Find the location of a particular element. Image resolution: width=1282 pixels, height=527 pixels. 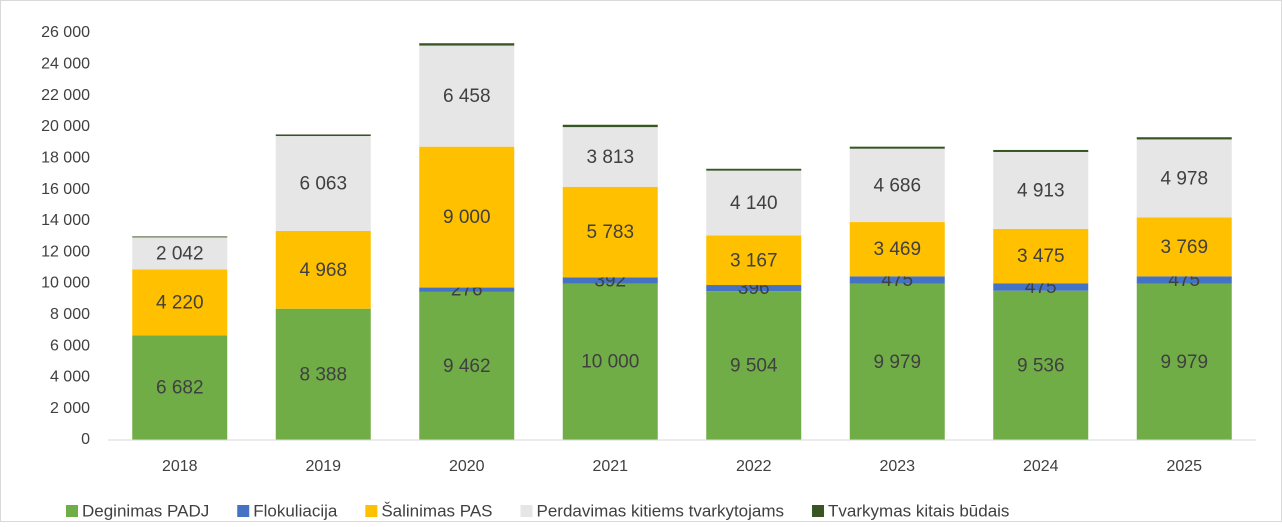

data-label: 3 167 is located at coordinates (754, 260).